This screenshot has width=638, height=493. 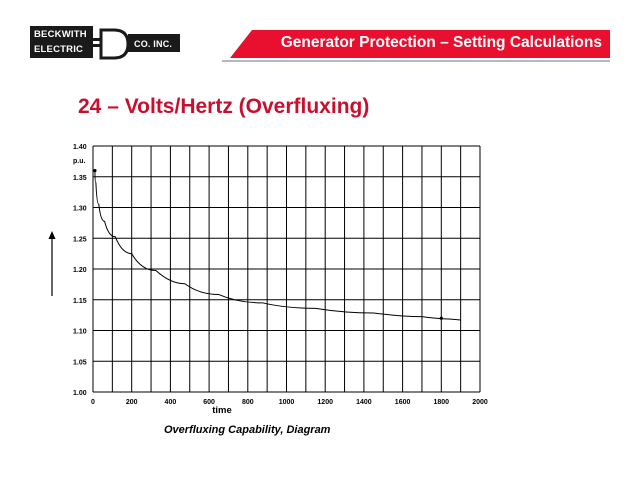 What do you see at coordinates (80, 301) in the screenshot?
I see `y-tick-label: 1.15` at bounding box center [80, 301].